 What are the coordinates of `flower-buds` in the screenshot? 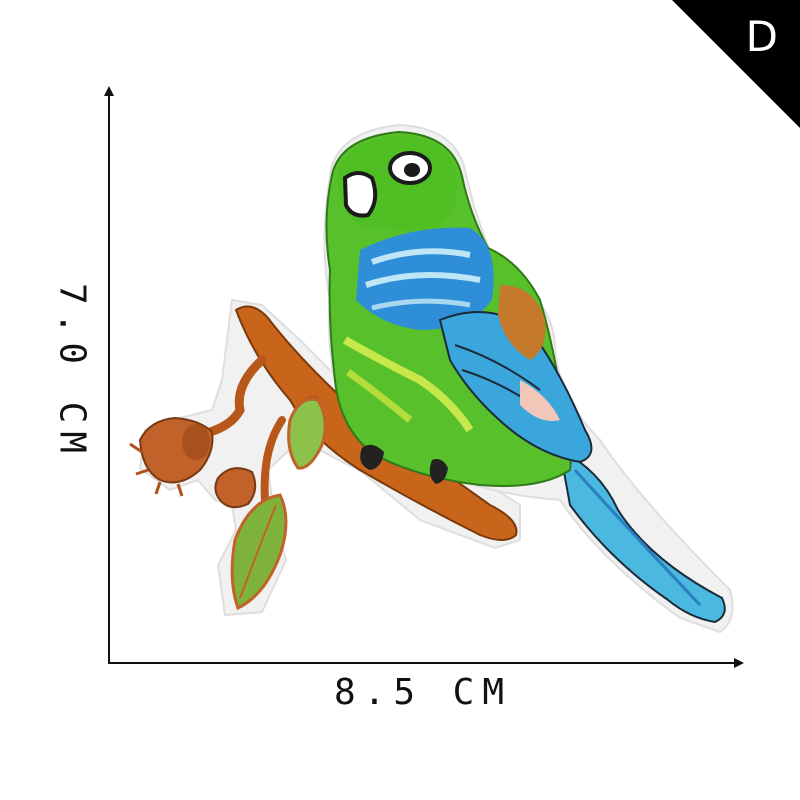 It's located at (193, 462).